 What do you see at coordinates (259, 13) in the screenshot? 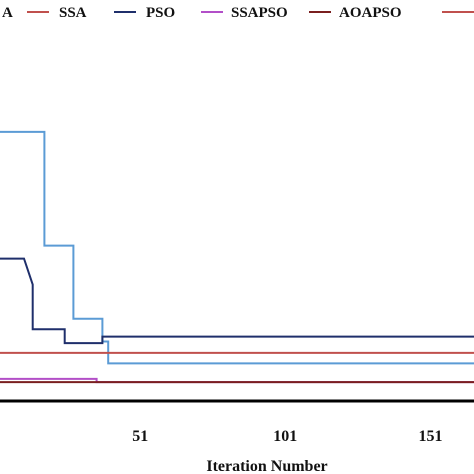
I see `legend-label-ssapso: SSAPSO` at bounding box center [259, 13].